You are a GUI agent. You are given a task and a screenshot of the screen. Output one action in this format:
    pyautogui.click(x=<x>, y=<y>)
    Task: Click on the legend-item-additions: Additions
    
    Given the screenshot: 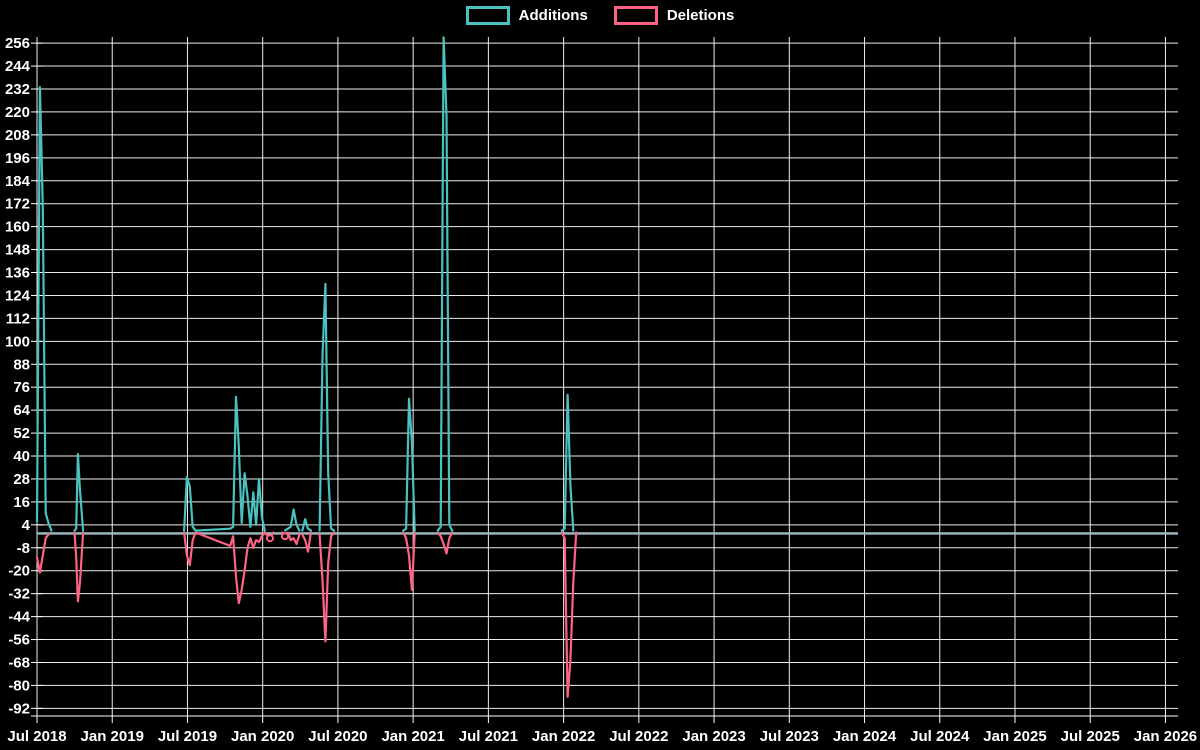 What is the action you would take?
    pyautogui.click(x=526, y=15)
    